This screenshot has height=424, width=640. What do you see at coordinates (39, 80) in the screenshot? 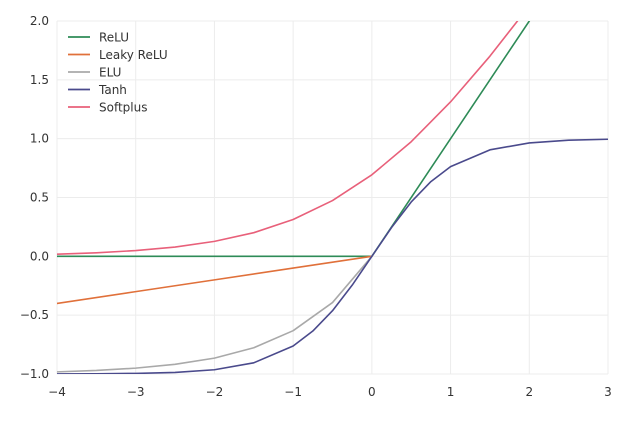
I see `y-tick-label: 1.5` at bounding box center [39, 80].